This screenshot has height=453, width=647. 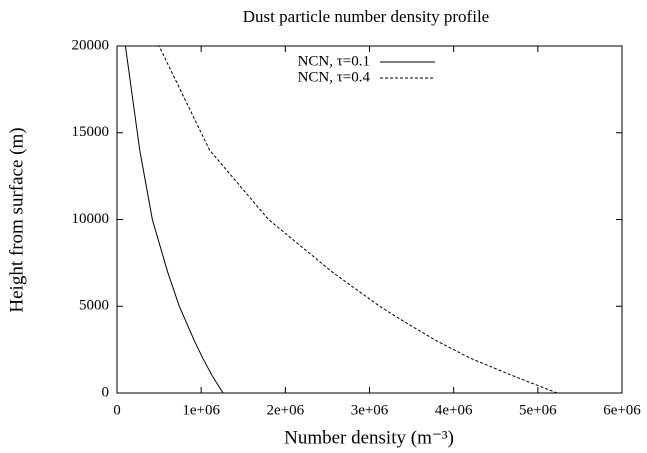 I want to click on x-tick-label: 6e+06, so click(x=622, y=410).